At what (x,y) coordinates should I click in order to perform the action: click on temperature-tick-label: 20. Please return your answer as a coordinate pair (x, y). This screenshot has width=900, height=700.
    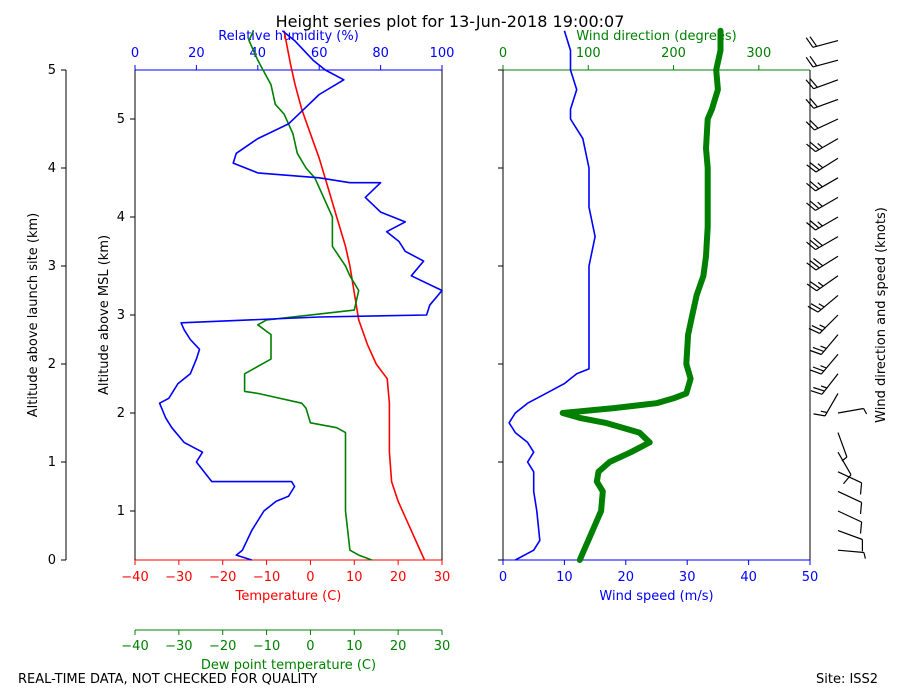
    Looking at the image, I should click on (398, 577).